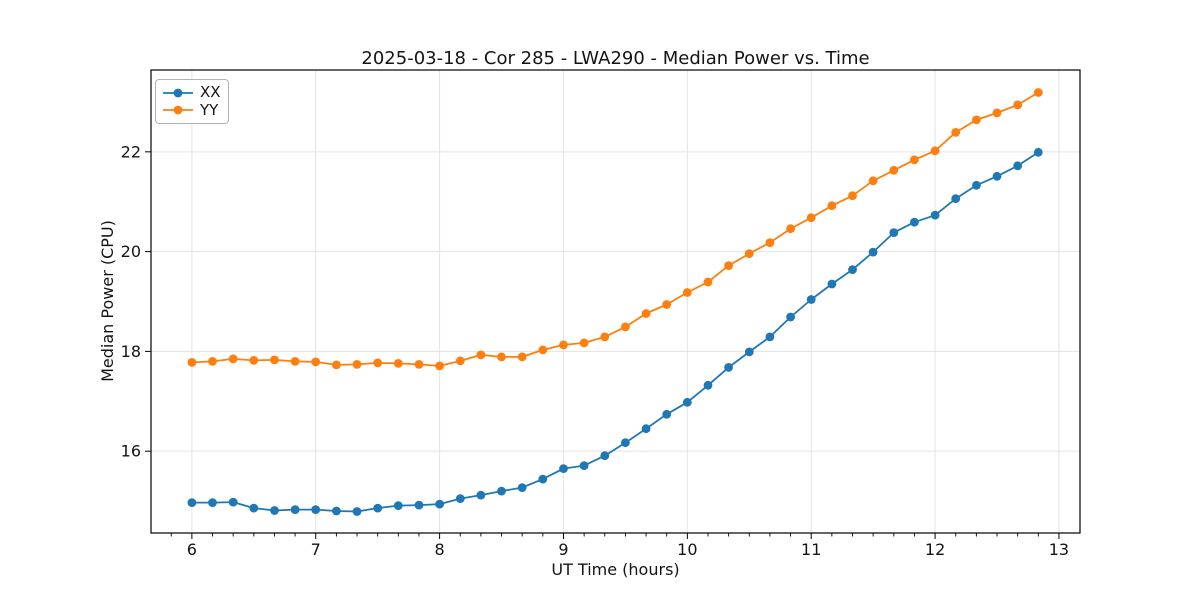  Describe the element at coordinates (615, 569) in the screenshot. I see `x-axis-label: UT Time (hours)` at that location.